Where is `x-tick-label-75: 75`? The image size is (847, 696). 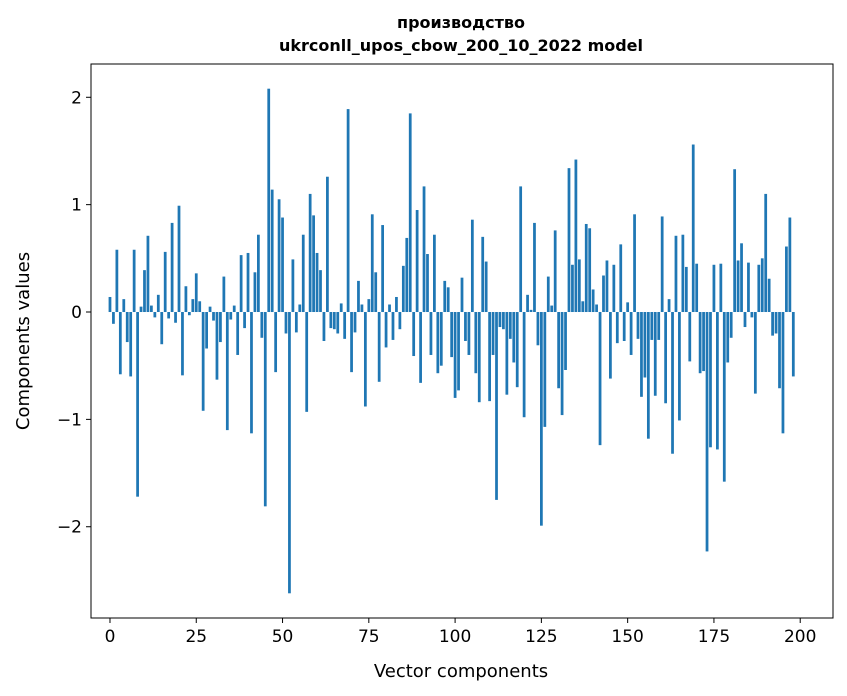
x-tick-label-75: 75 is located at coordinates (369, 637).